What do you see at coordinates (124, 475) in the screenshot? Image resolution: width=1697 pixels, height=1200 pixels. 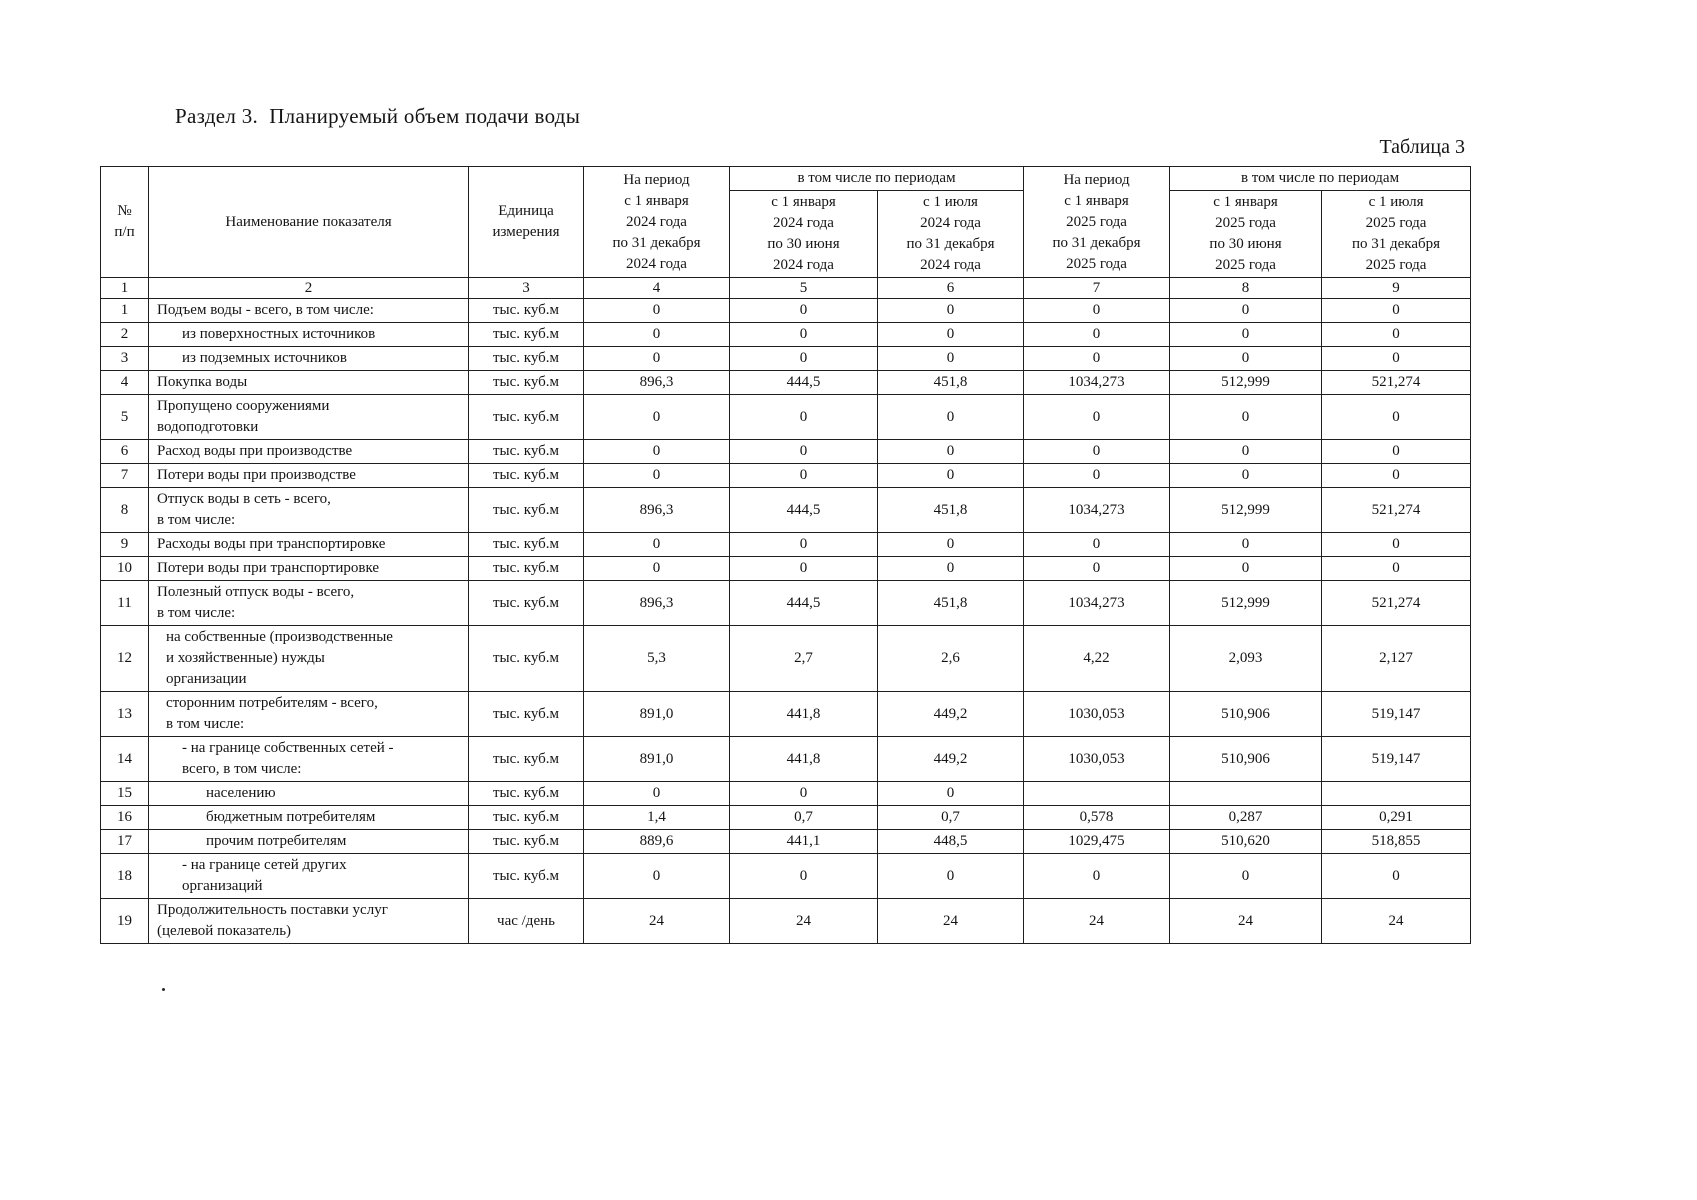 I see `row-num: 7` at bounding box center [124, 475].